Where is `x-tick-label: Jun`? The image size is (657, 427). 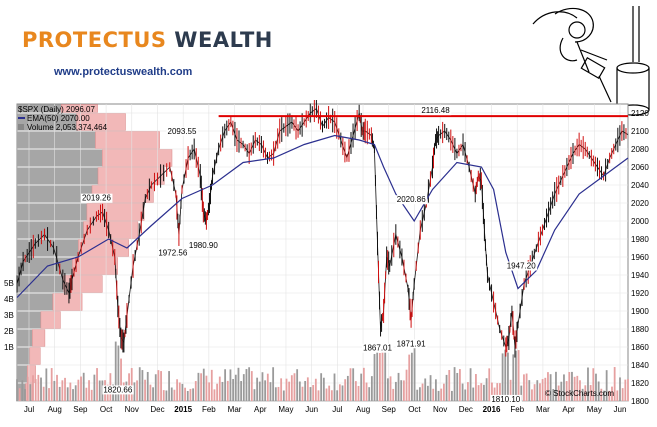 x-tick-label: Jun is located at coordinates (311, 409).